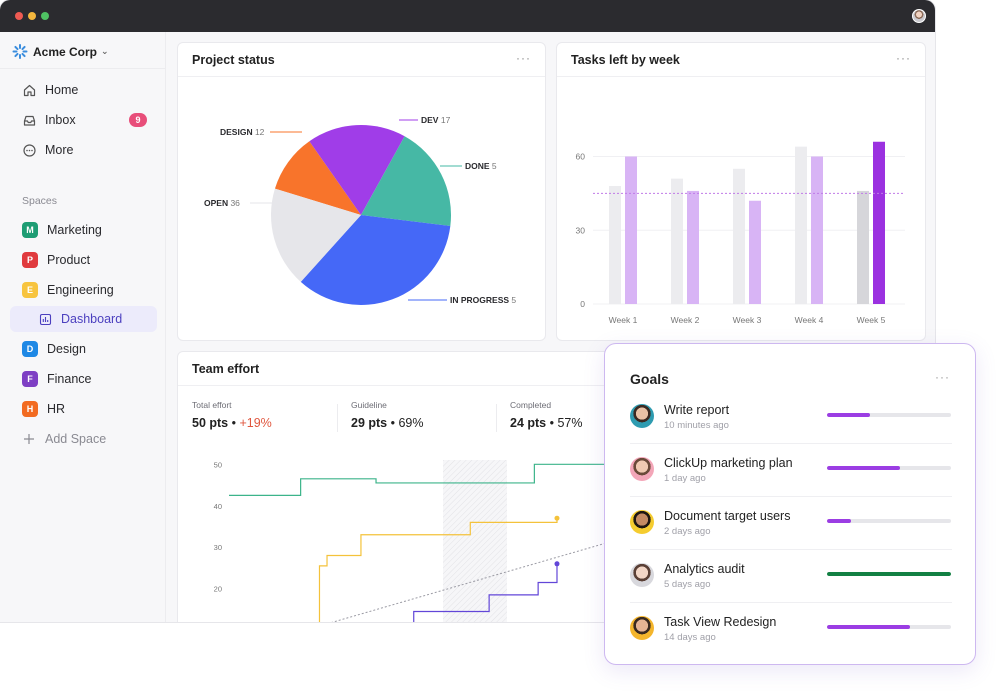 This screenshot has width=1001, height=693. What do you see at coordinates (317, 178) in the screenshot?
I see `pie-slice-design` at bounding box center [317, 178].